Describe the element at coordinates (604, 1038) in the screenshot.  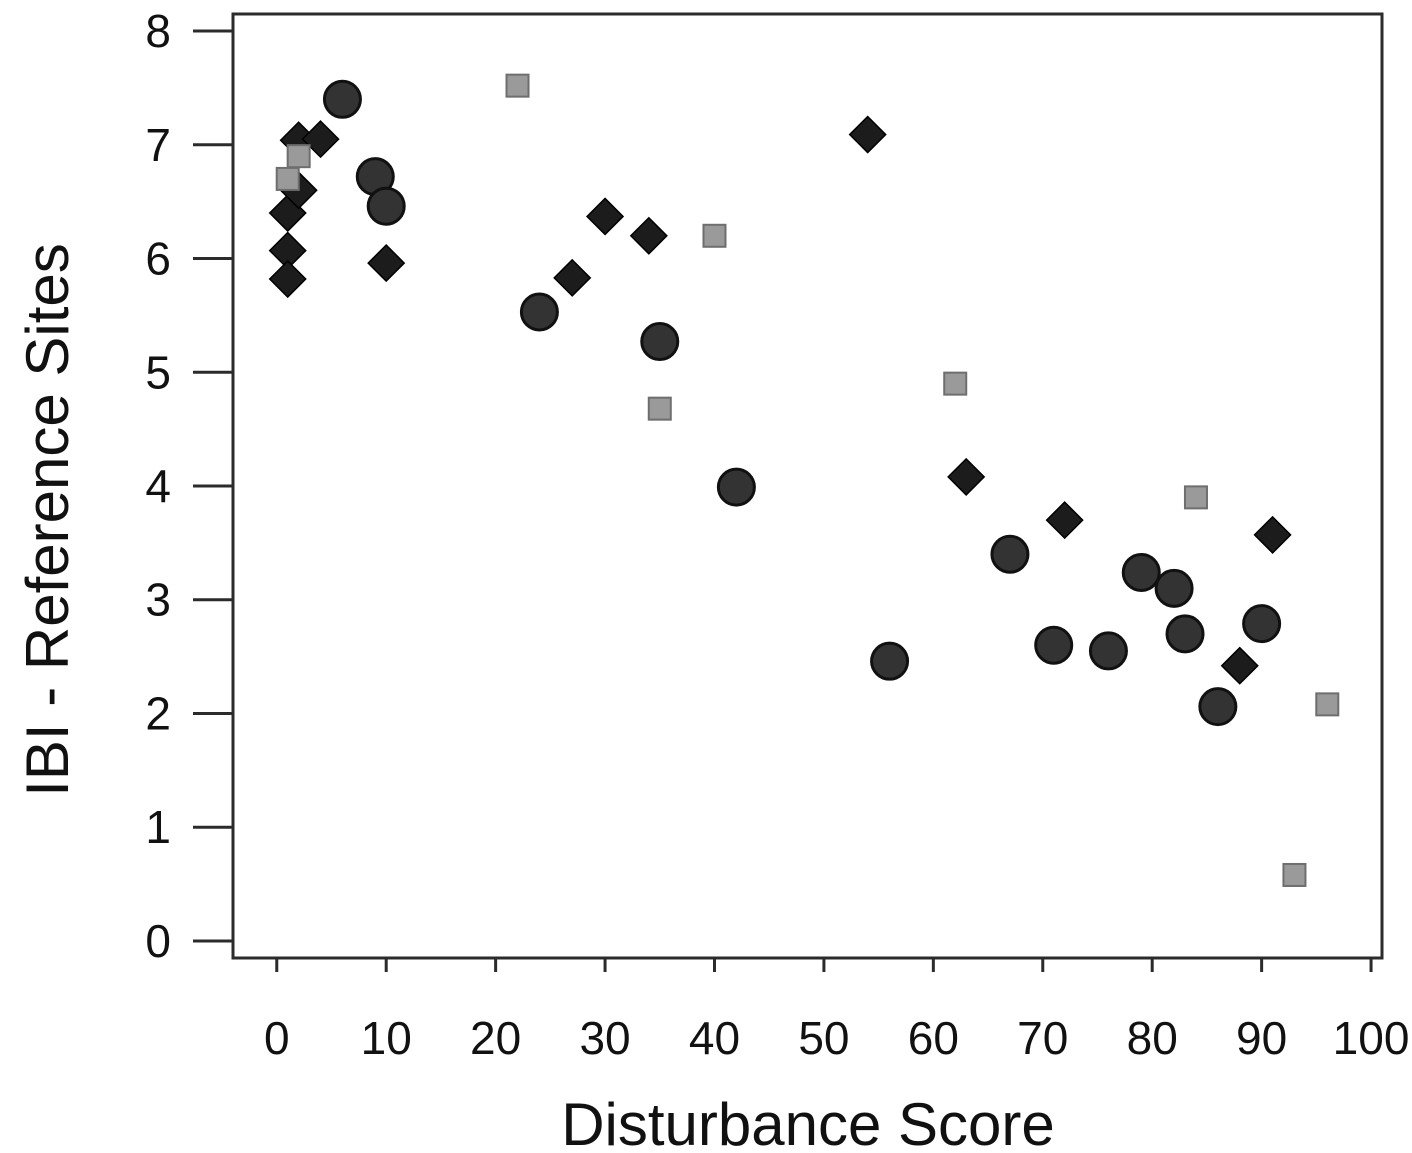
I see `x-tick-label: 30` at that location.